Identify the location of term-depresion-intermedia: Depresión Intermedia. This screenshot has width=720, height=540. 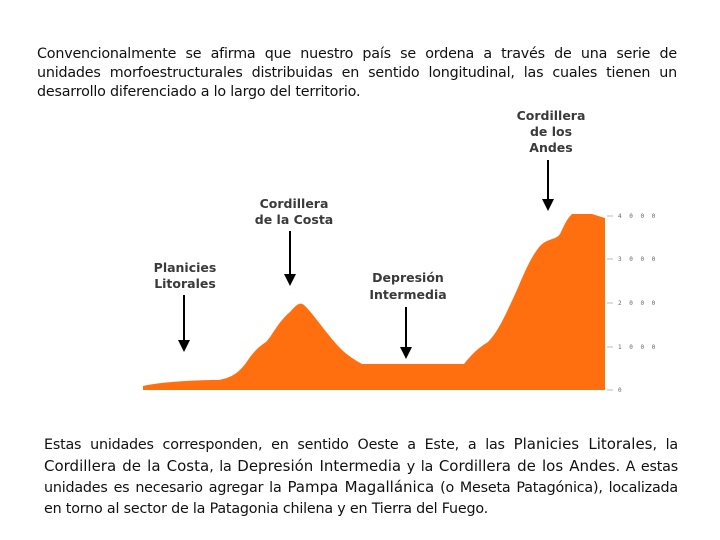
(319, 465).